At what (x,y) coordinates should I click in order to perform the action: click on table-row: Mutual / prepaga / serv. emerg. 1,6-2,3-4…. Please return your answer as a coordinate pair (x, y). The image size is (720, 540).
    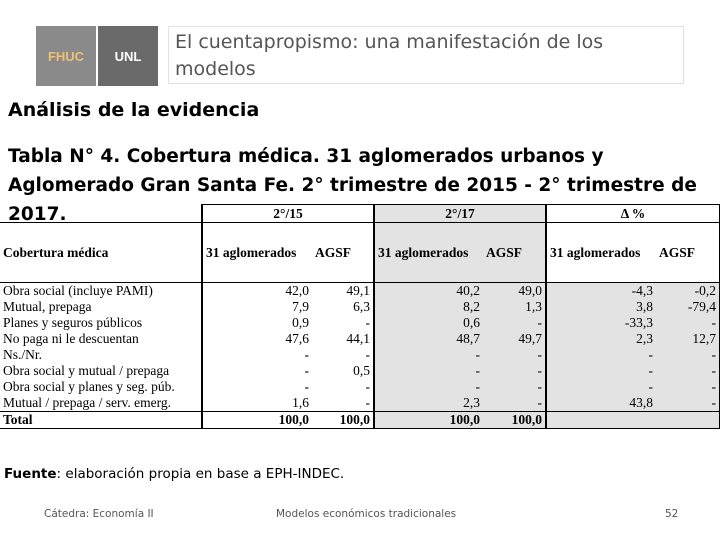
    Looking at the image, I should click on (360, 403).